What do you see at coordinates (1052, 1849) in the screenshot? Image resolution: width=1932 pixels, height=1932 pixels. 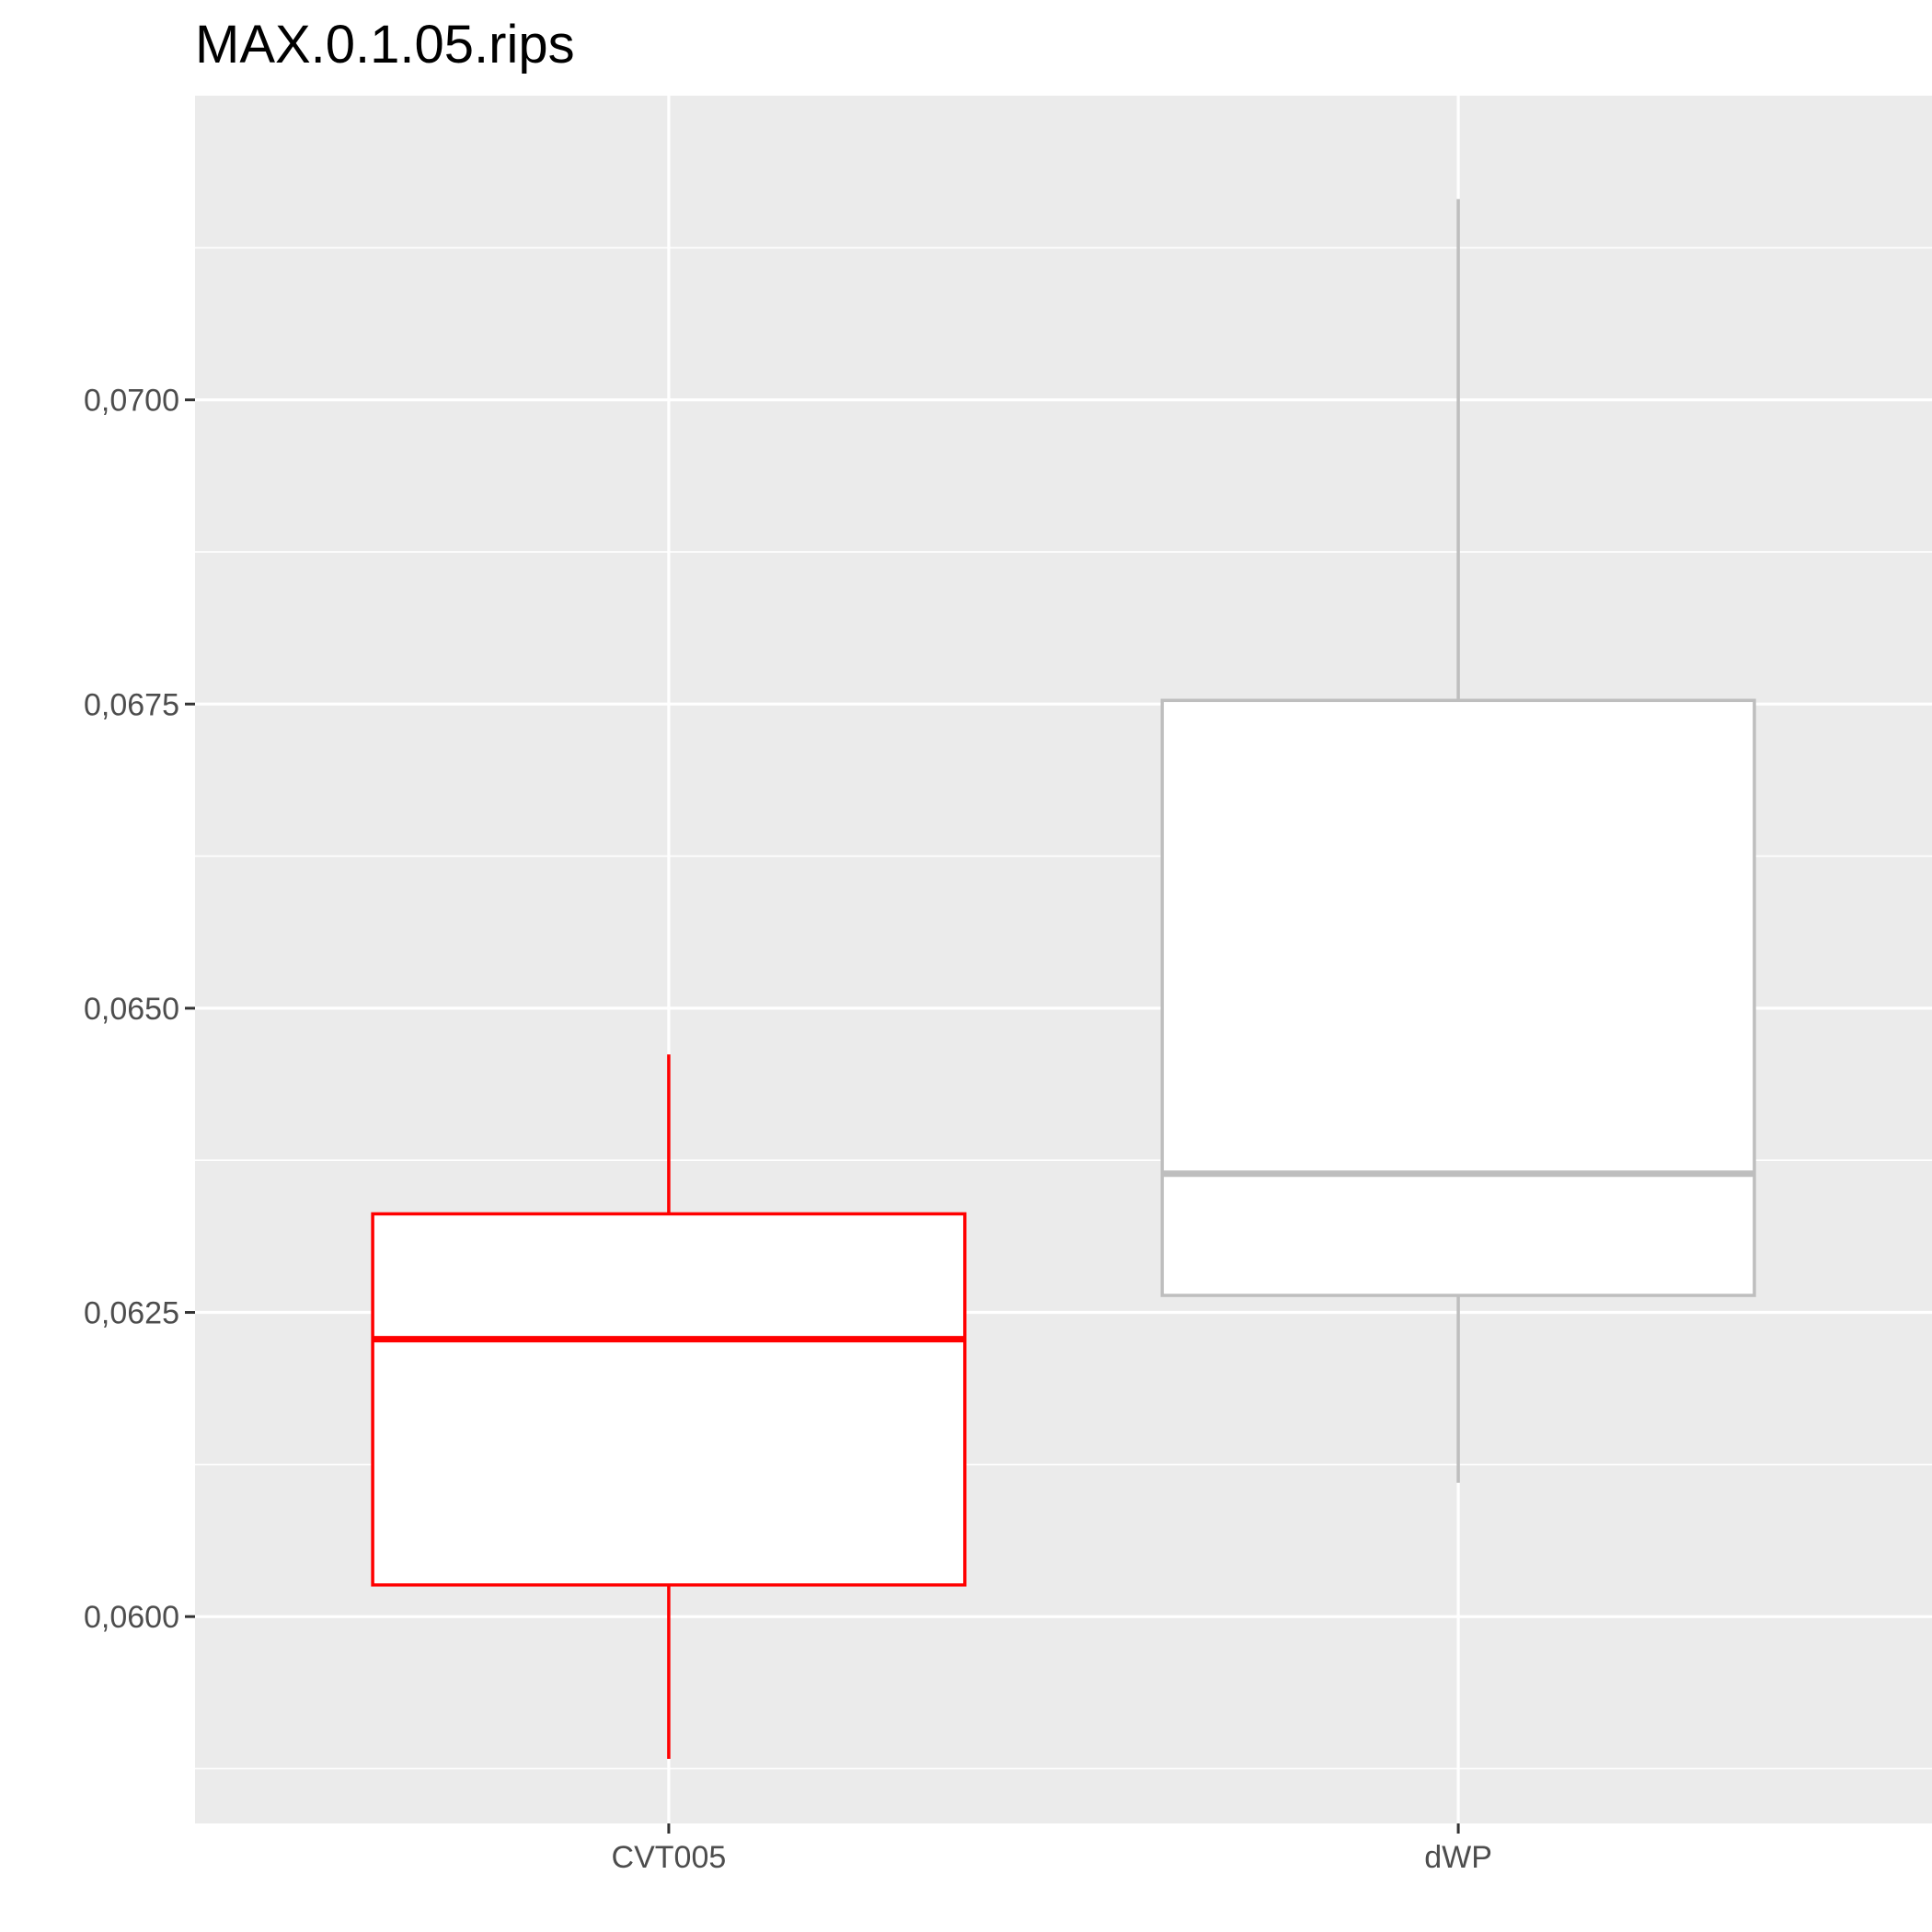 I see `x-axis: CVT005 dWP` at bounding box center [1052, 1849].